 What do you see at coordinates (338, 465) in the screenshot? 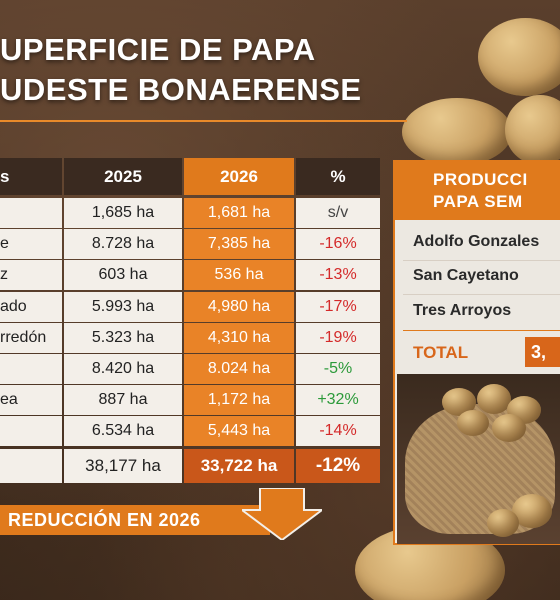
I see `total-pct: -12%` at bounding box center [338, 465].